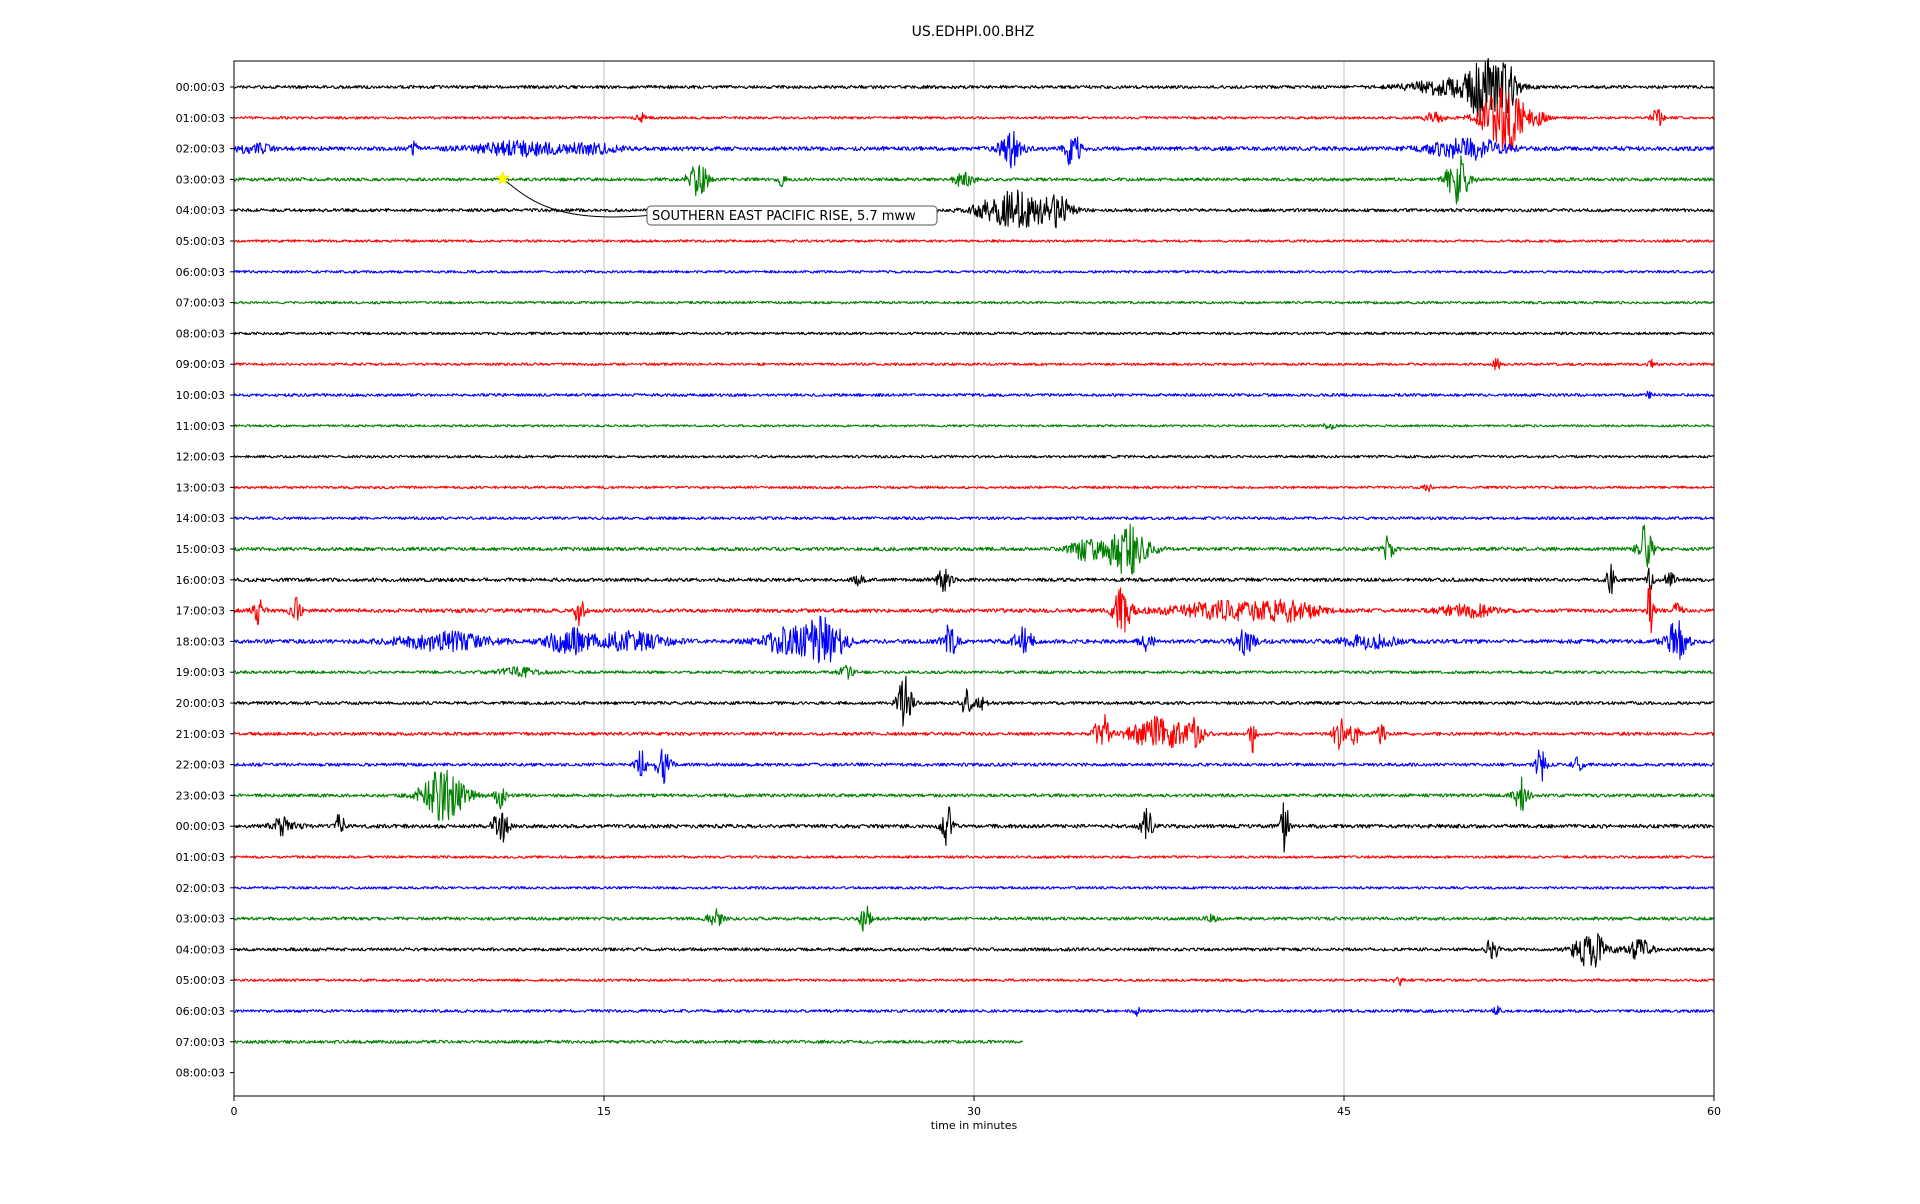 Image resolution: width=1920 pixels, height=1204 pixels. I want to click on row-time-label: 20:00:03, so click(200, 703).